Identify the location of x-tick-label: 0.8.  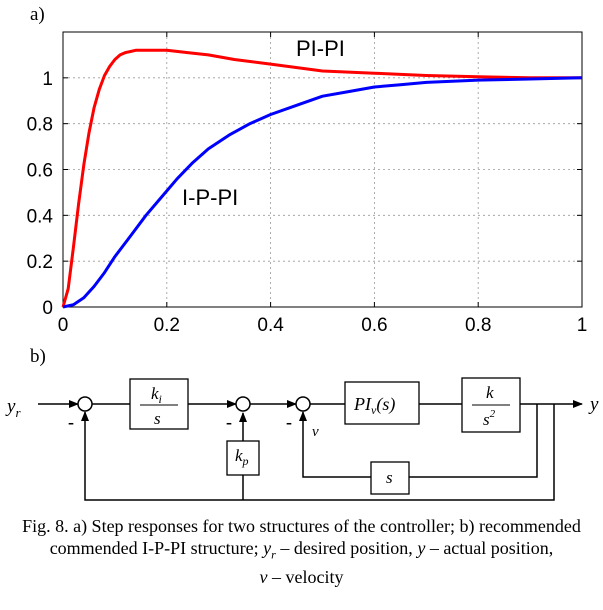
(478, 325).